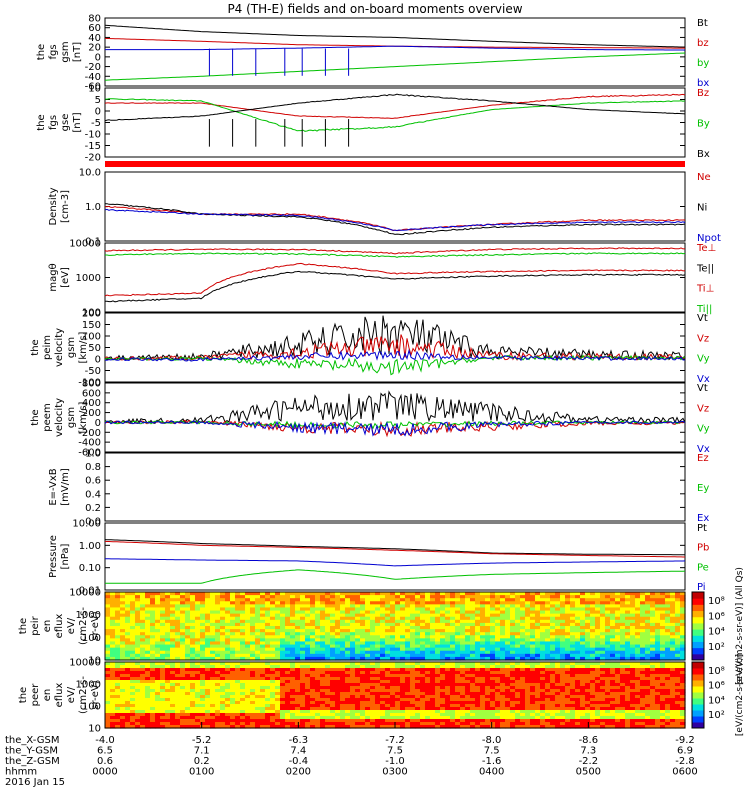 The width and height of the screenshot is (750, 804). Describe the element at coordinates (716, 647) in the screenshot. I see `colorbar-tick-label: 10²` at that location.